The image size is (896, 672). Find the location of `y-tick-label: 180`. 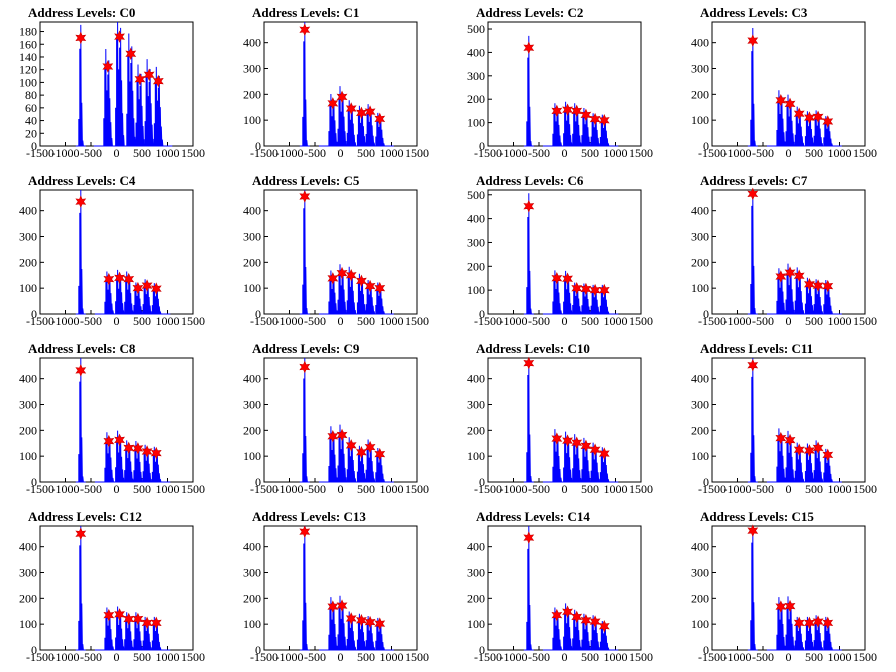

y-tick-label: 180 is located at coordinates (28, 32).